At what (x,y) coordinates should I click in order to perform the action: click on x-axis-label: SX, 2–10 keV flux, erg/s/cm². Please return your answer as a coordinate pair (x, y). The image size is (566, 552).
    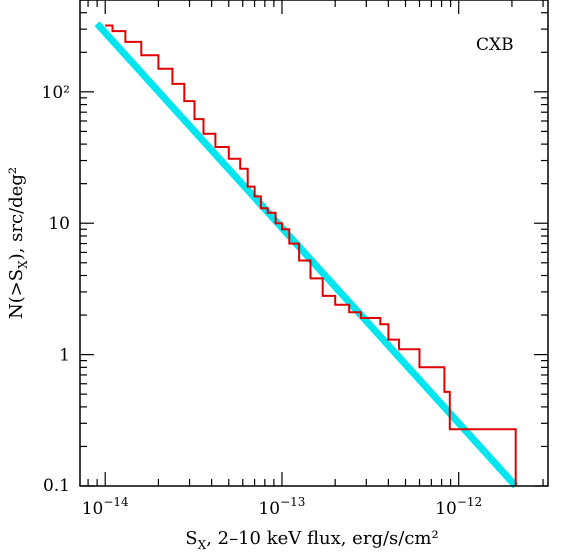
    Looking at the image, I should click on (311, 540).